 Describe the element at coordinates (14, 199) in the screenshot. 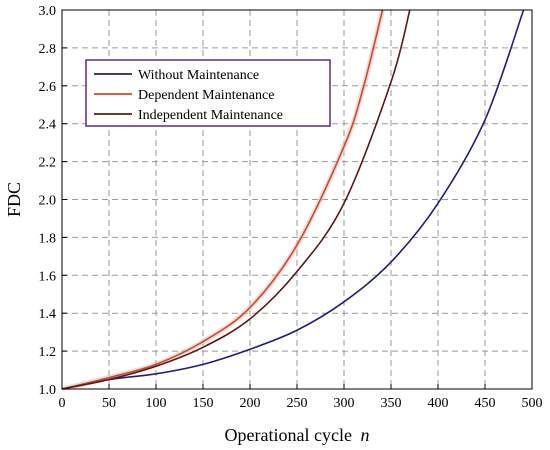

I see `y-axis-title: FDC` at that location.